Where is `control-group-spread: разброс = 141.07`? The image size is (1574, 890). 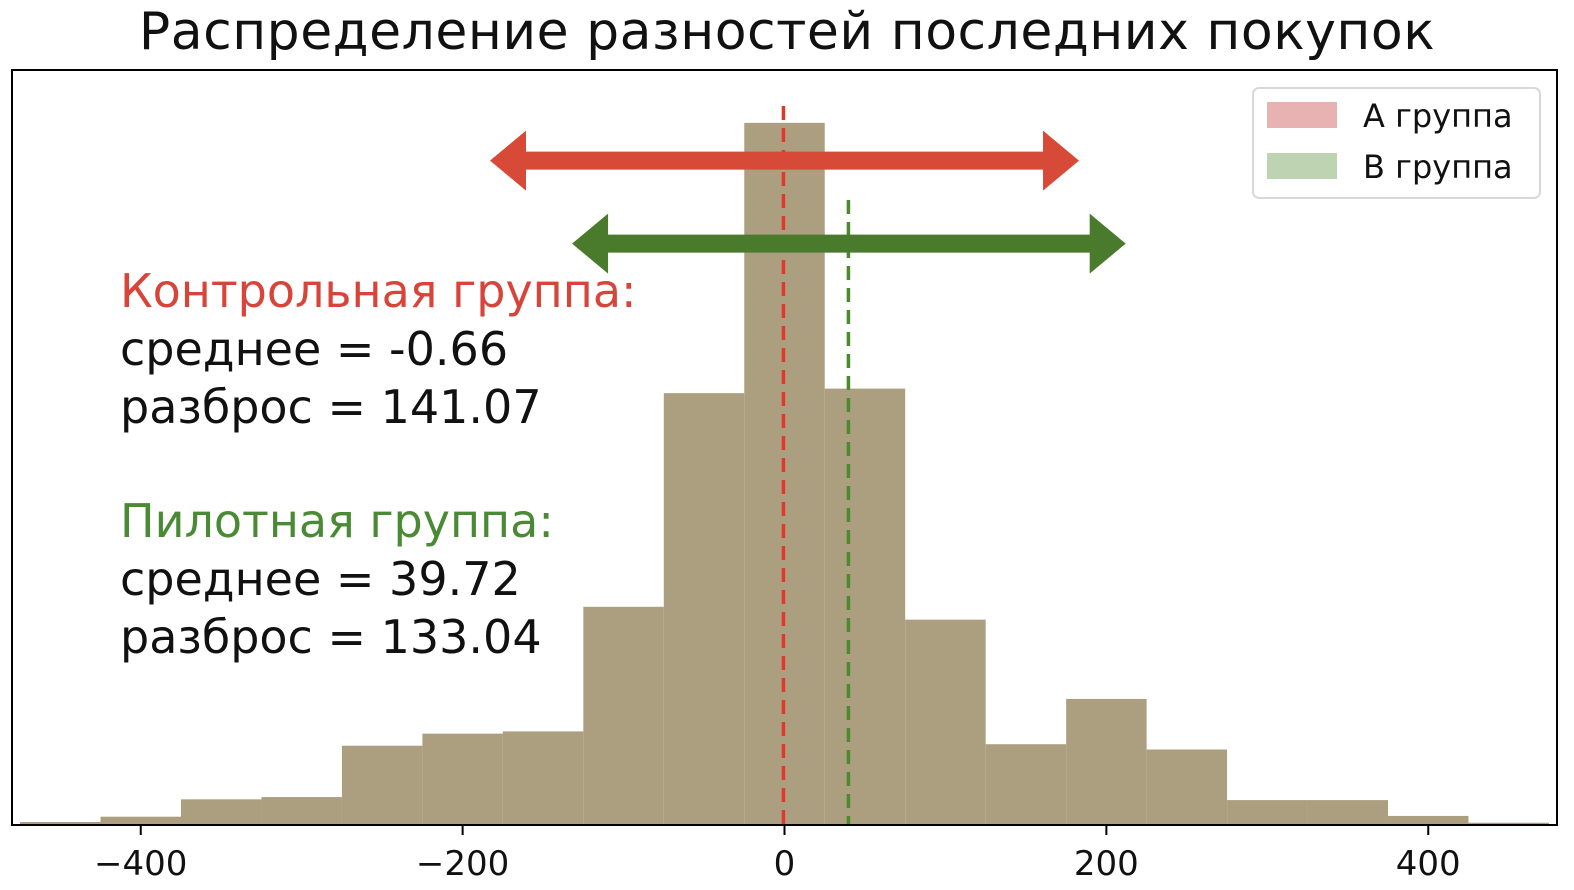 control-group-spread: разброс = 141.07 is located at coordinates (331, 407).